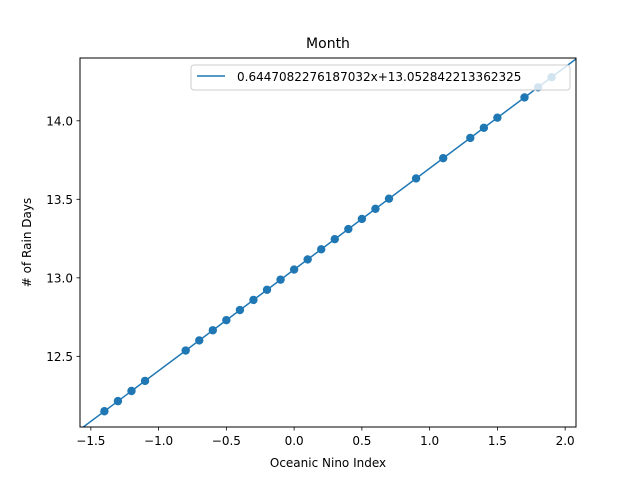 This screenshot has width=640, height=480. I want to click on y-tick-label: 12.5, so click(59, 357).